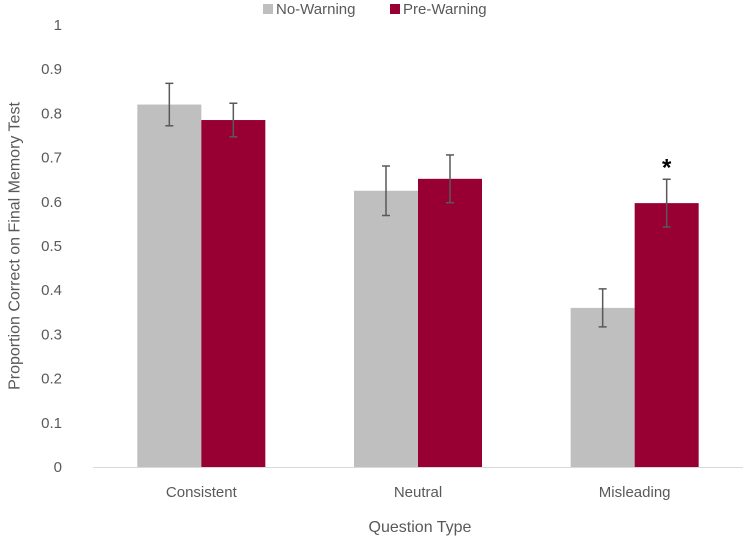 The image size is (749, 545). I want to click on error-bar-pre-warning-consistent, so click(233, 120).